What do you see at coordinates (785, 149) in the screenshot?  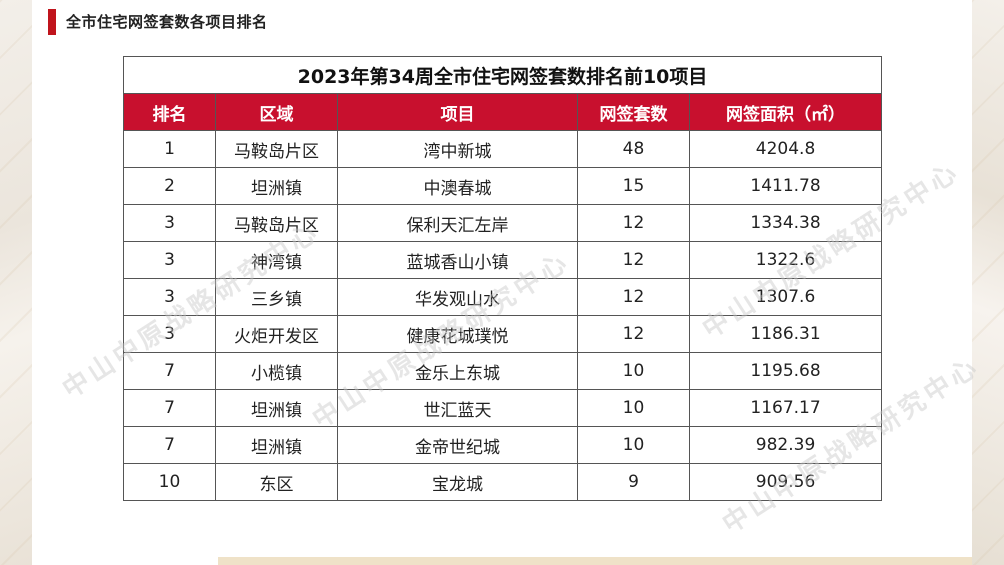 I see `cell-area: 4204.8` at bounding box center [785, 149].